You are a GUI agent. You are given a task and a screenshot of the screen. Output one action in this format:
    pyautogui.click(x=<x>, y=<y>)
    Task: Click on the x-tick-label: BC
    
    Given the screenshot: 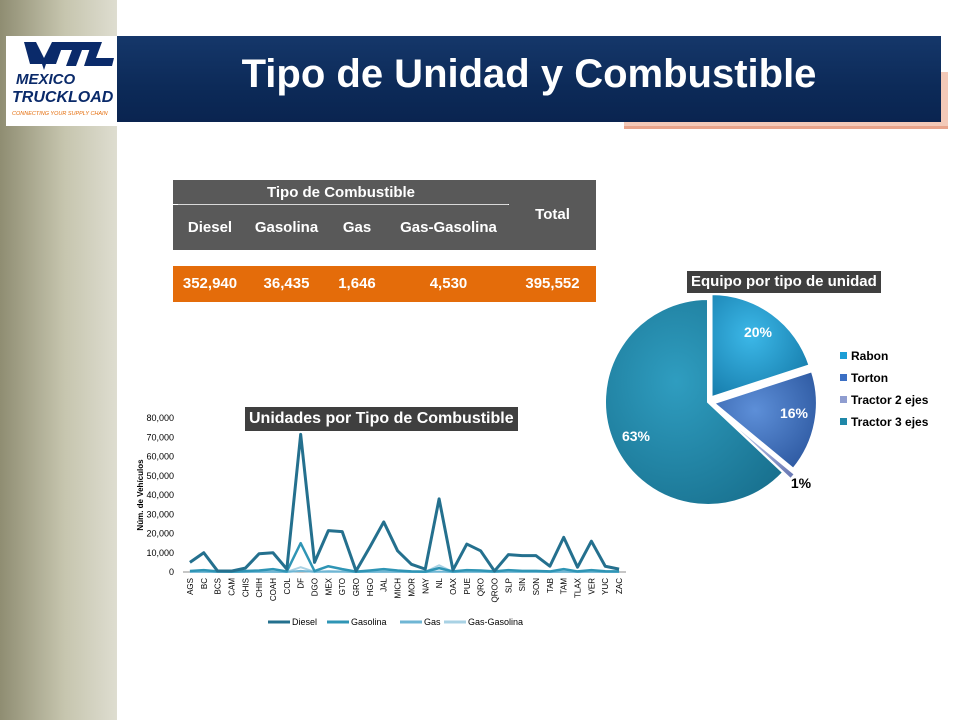 What is the action you would take?
    pyautogui.click(x=204, y=583)
    